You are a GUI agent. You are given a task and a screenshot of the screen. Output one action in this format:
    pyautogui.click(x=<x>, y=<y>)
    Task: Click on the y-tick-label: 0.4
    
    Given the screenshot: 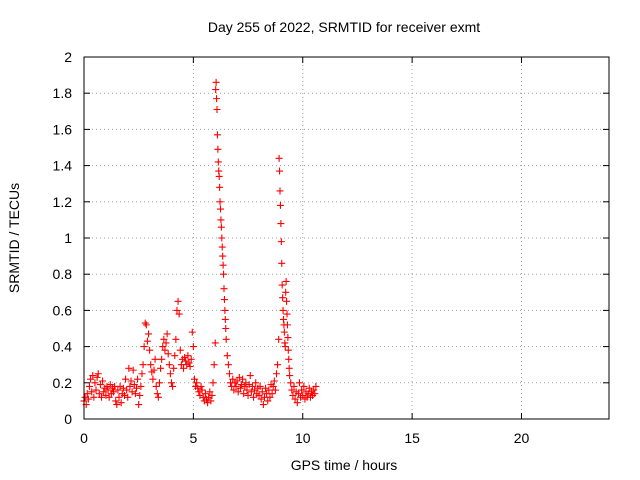 What is the action you would take?
    pyautogui.click(x=63, y=347)
    